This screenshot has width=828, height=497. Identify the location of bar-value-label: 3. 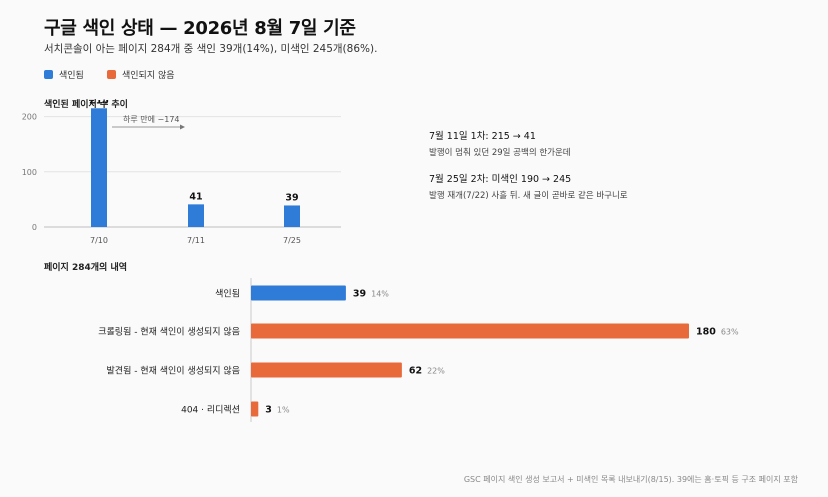
(268, 410).